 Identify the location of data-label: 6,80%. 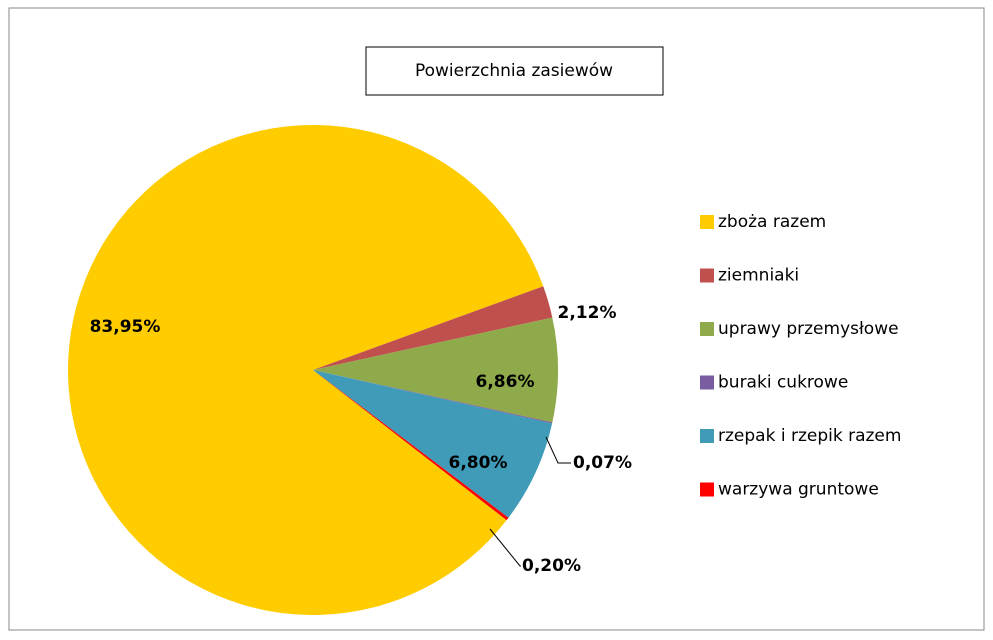
(478, 463).